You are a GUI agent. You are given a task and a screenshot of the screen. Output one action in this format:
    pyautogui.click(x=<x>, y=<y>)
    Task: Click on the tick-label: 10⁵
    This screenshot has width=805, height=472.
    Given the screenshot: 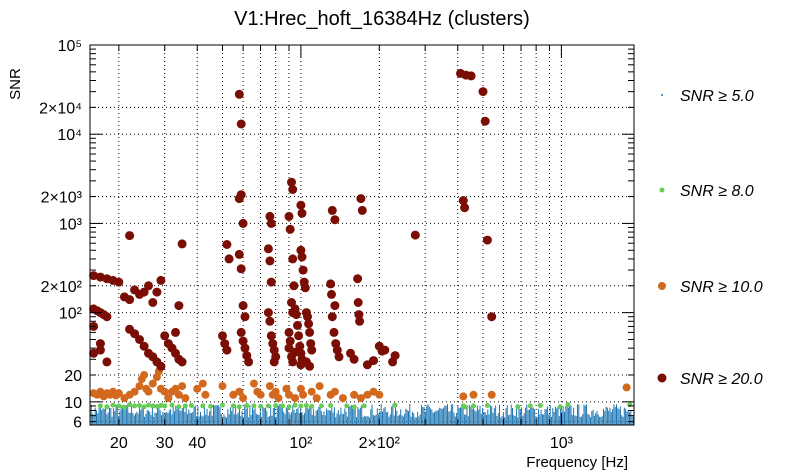 What is the action you would take?
    pyautogui.click(x=70, y=46)
    